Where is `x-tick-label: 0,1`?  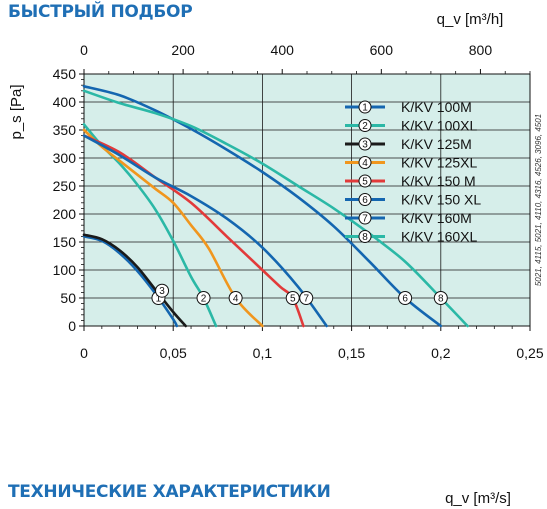 x-tick-label: 0,1 is located at coordinates (263, 353).